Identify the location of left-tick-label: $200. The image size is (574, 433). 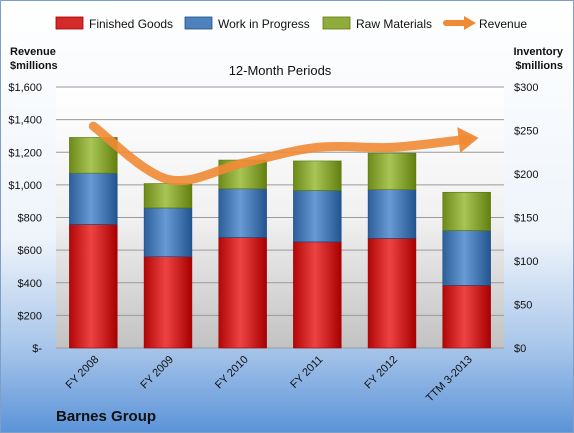
(30, 316).